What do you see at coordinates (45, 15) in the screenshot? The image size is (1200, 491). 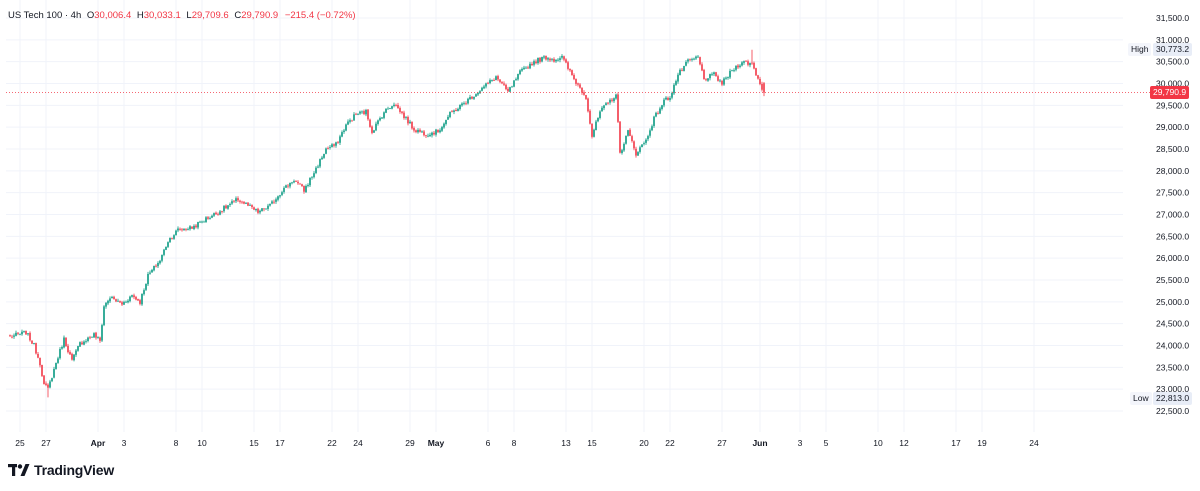 I see `symbol-title: US Tech 100 · 4h` at bounding box center [45, 15].